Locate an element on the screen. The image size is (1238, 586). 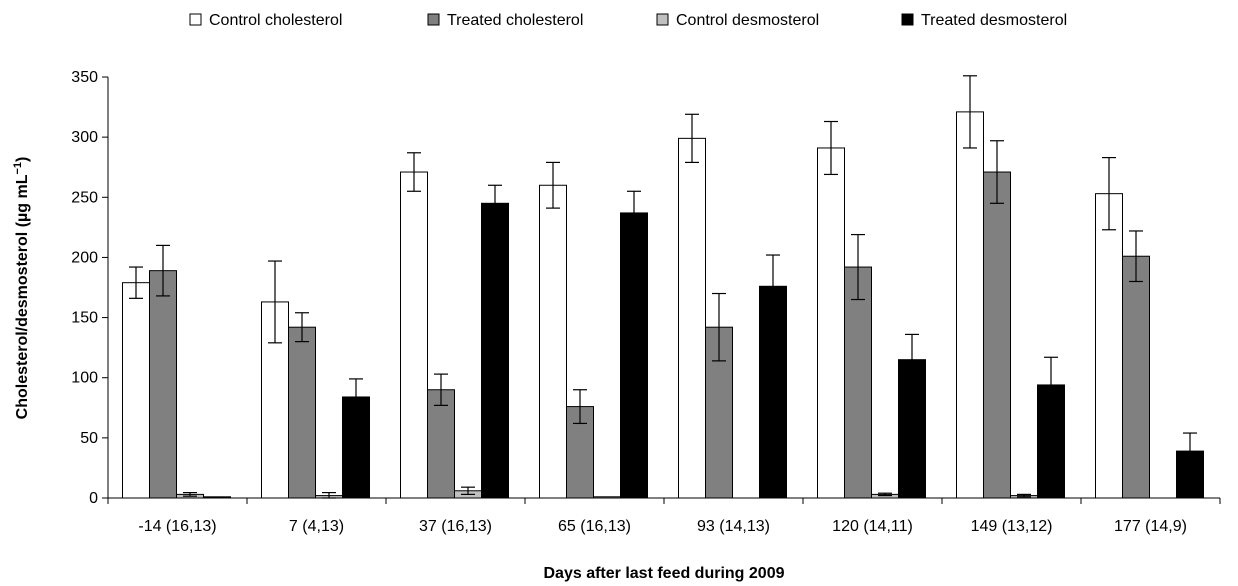
x-tick-label: 65 (16,13) is located at coordinates (594, 526).